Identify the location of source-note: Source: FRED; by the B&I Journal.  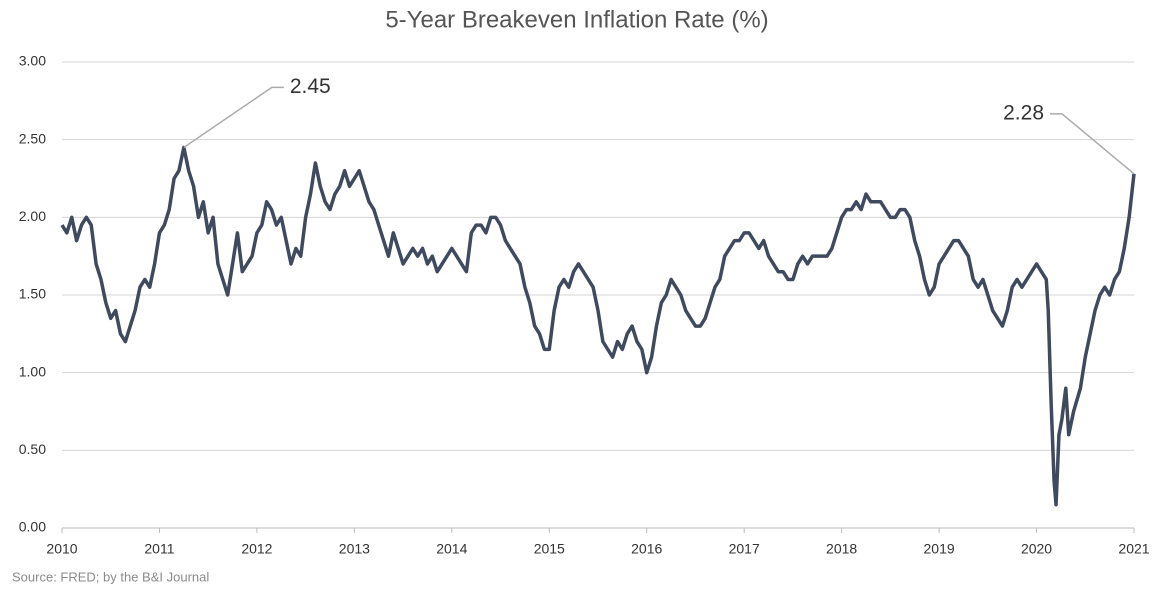
(110, 576).